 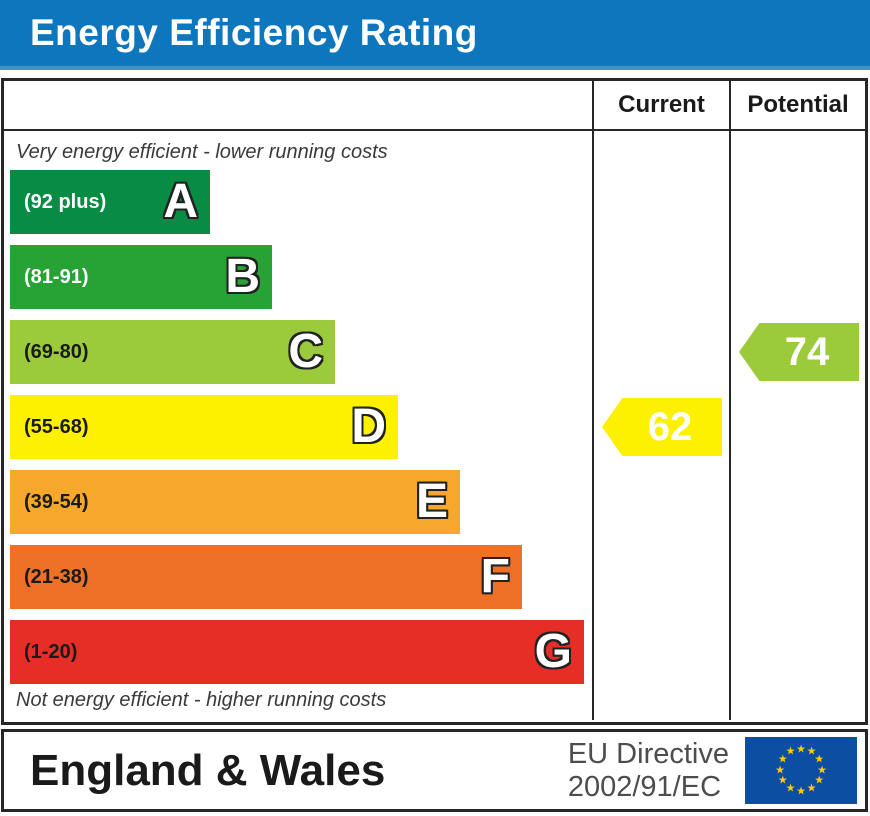 What do you see at coordinates (141, 277) in the screenshot?
I see `band-b: (81-91) B` at bounding box center [141, 277].